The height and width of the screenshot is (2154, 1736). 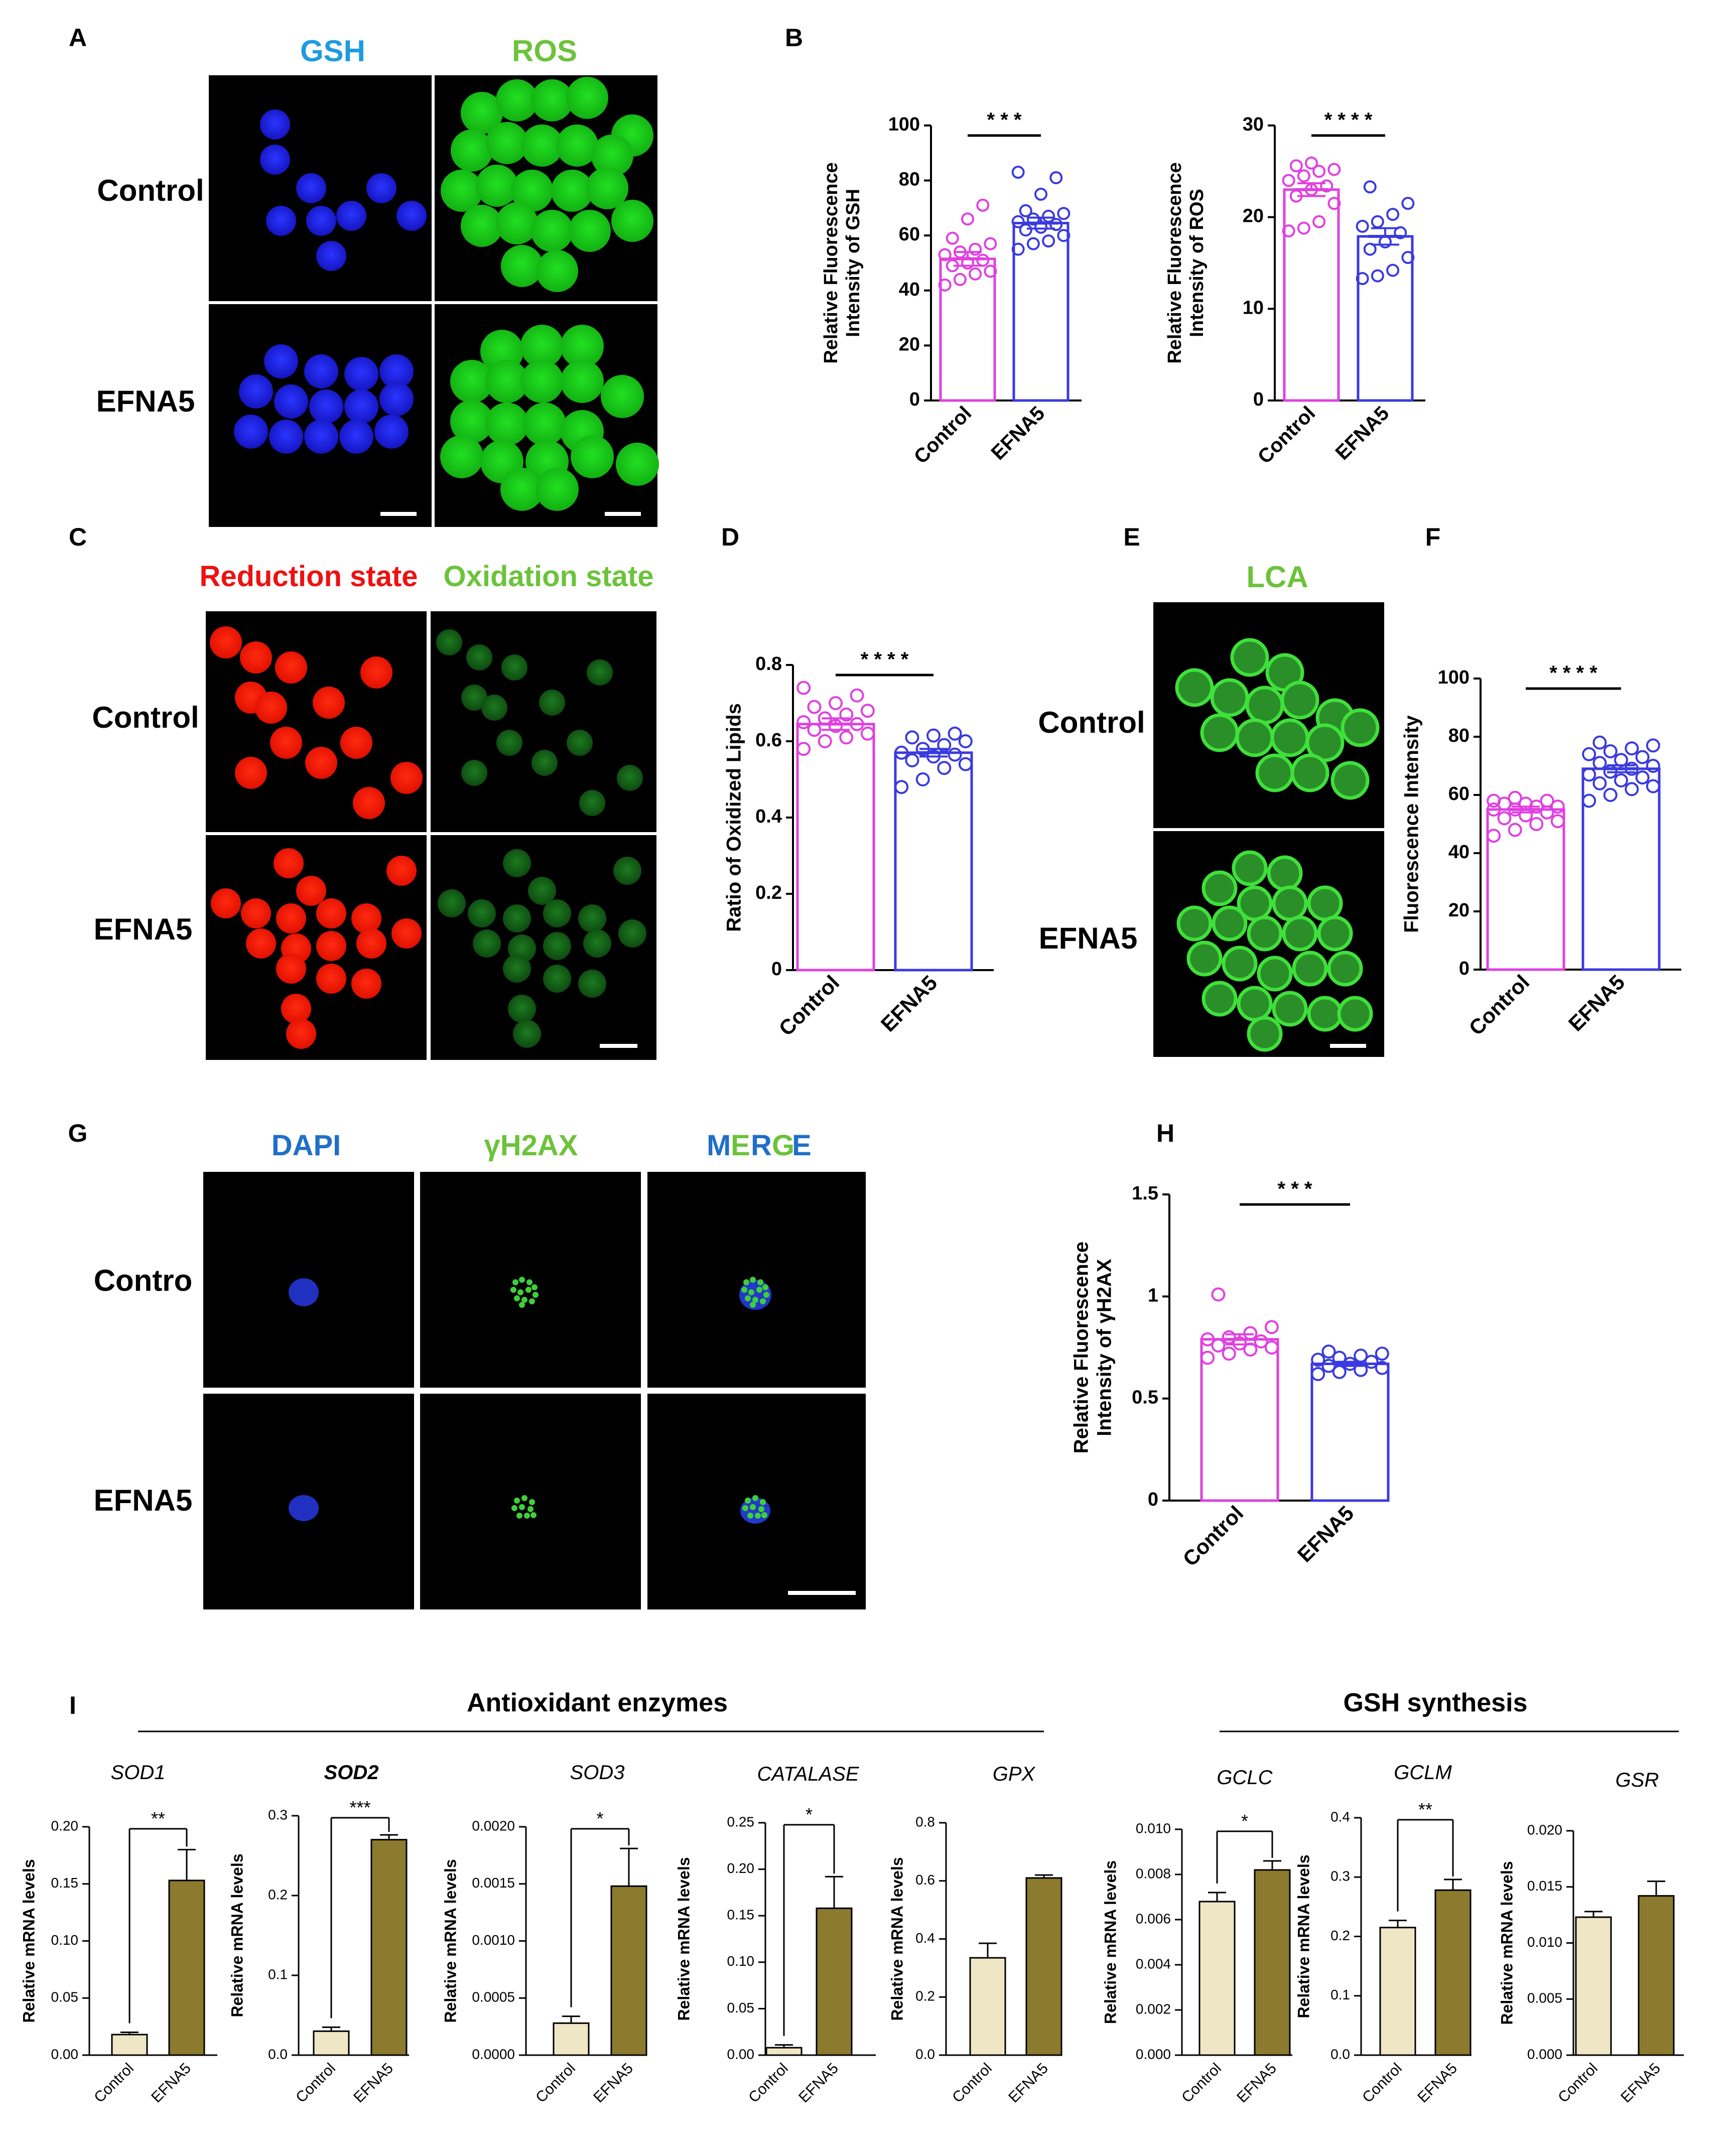 What do you see at coordinates (885, 659) in the screenshot?
I see `significance-label: * * * *` at bounding box center [885, 659].